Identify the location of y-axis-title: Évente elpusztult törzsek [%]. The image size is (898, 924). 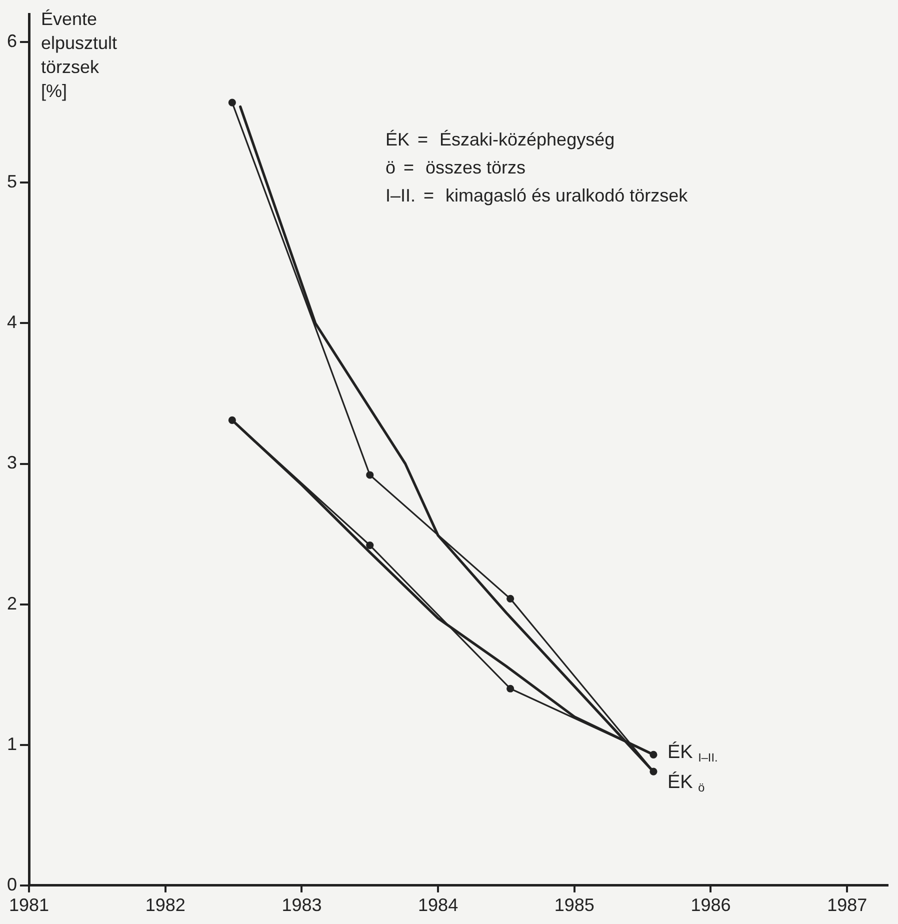
(79, 54).